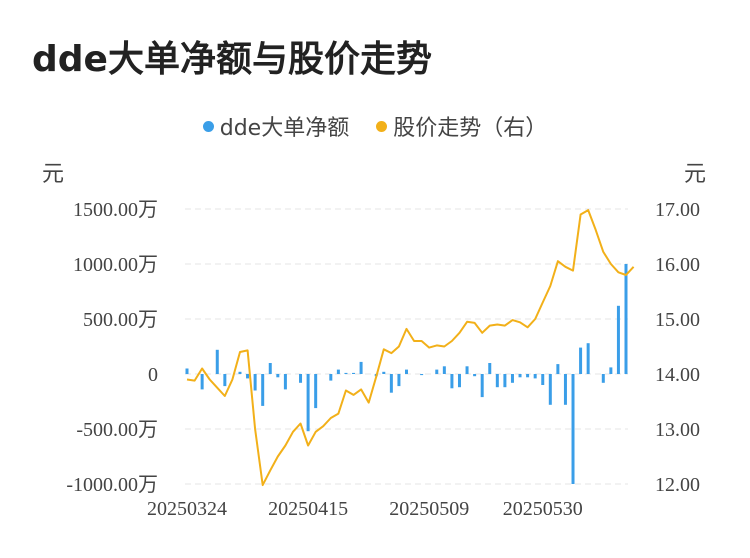 This screenshot has height=558, width=750. I want to click on left-axis-tick-label: 1000.00万, so click(115, 265).